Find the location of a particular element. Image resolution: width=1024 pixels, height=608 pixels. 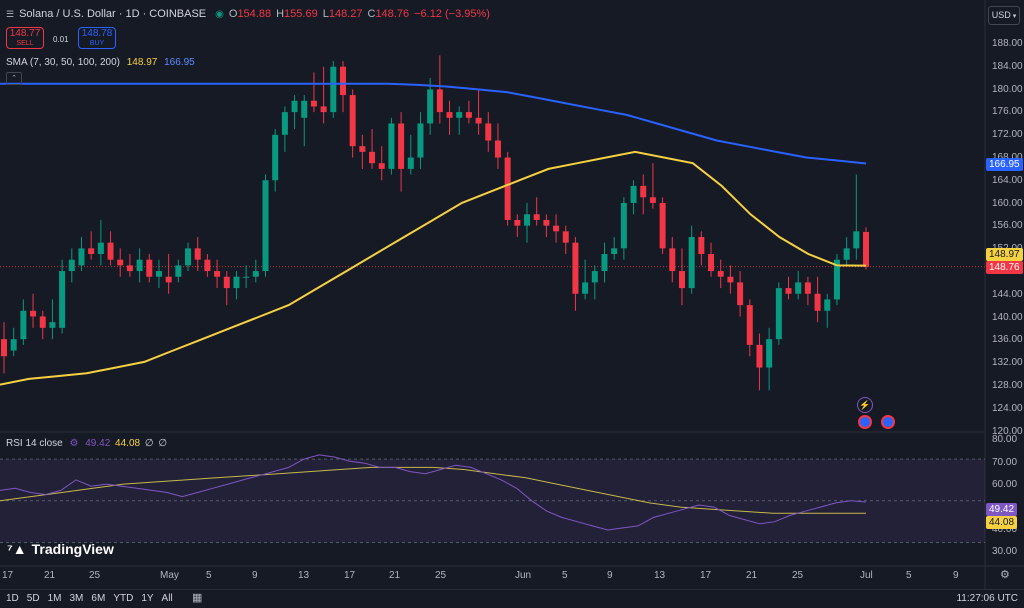

rsi-axis-tick: 60.00 is located at coordinates (1005, 484).